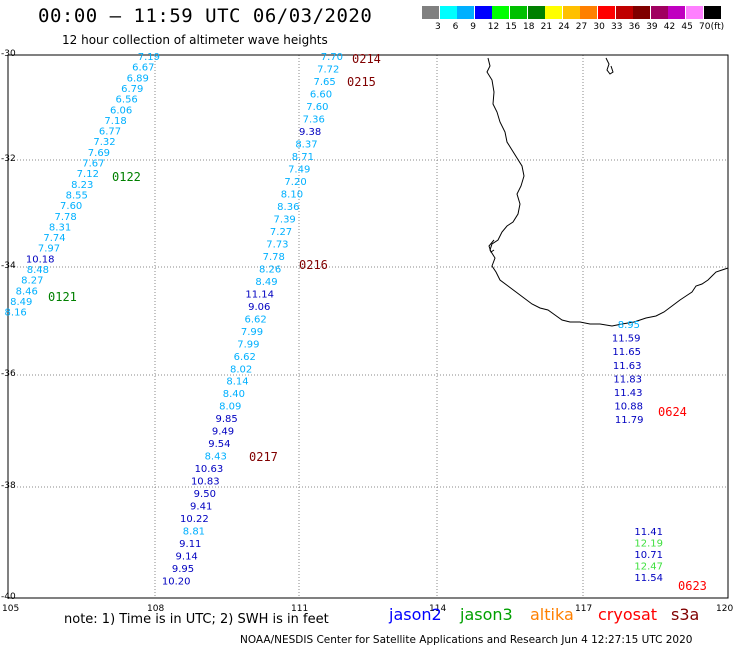 Image resolution: width=740 pixels, height=650 pixels. Describe the element at coordinates (627, 379) in the screenshot. I see `wave-height-value: 11.83` at that location.